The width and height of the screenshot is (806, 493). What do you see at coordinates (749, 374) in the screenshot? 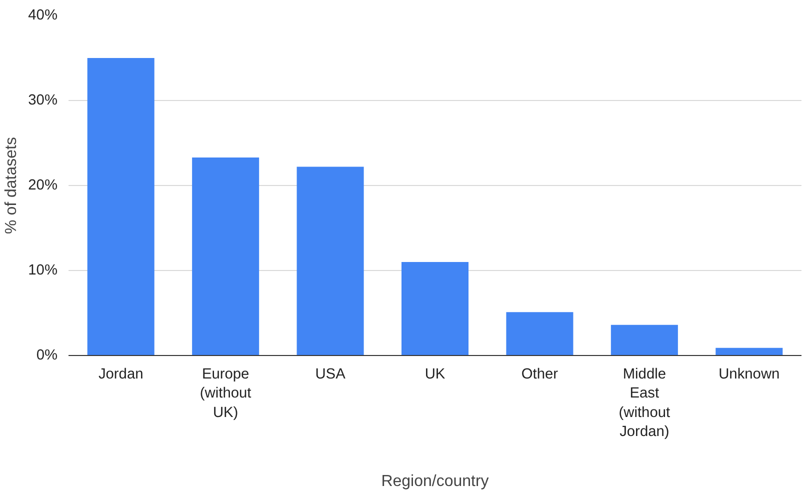
I see `x-tick-label: Unknown` at bounding box center [749, 374].